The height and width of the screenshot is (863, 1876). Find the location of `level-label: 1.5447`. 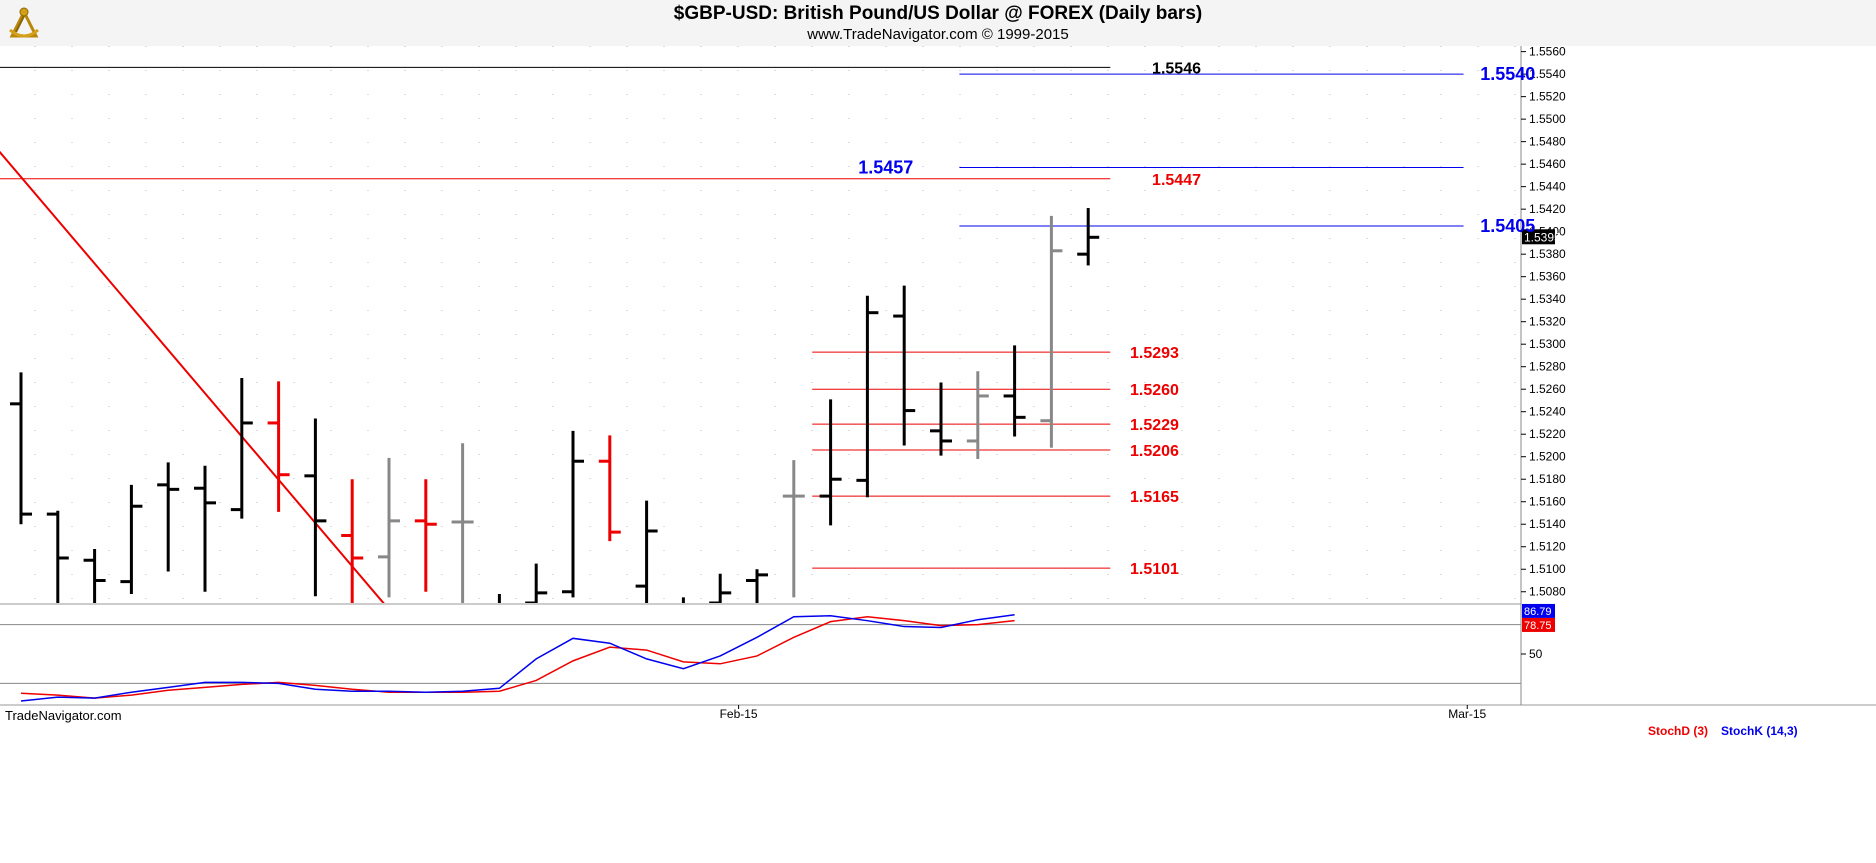

level-label: 1.5447 is located at coordinates (1176, 180).